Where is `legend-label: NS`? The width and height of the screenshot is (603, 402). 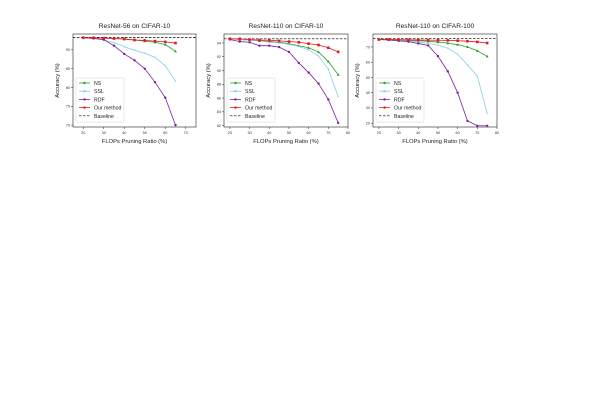
legend-label: NS is located at coordinates (398, 84).